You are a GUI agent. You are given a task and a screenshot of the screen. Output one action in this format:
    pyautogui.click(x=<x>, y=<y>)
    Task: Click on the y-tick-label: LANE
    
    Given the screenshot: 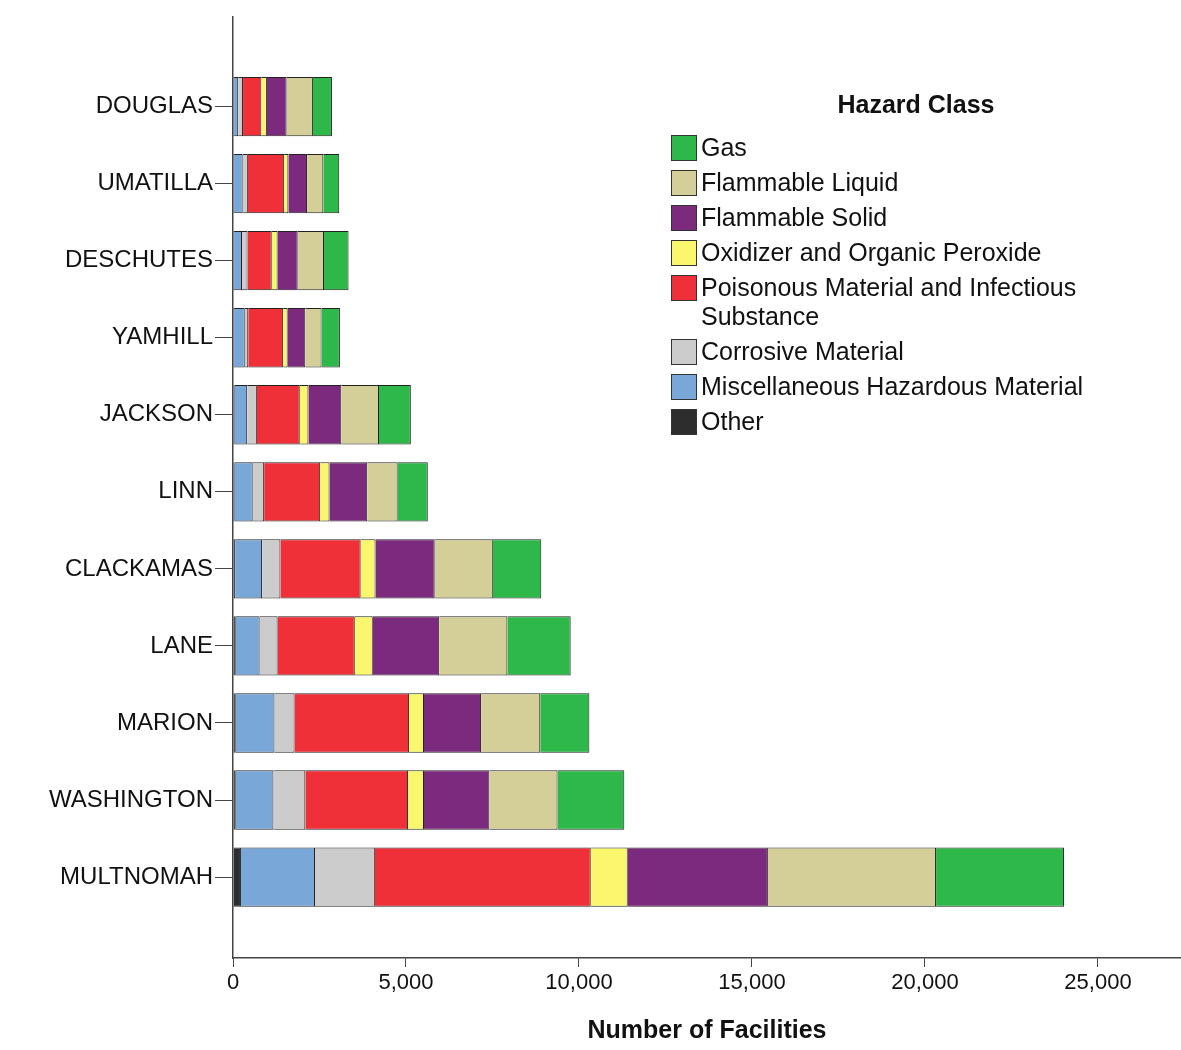 What is the action you would take?
    pyautogui.click(x=181, y=644)
    